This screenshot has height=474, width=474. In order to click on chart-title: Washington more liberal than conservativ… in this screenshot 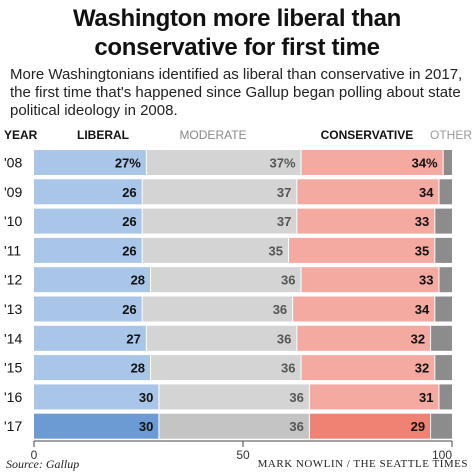, I will do `click(237, 33)`.